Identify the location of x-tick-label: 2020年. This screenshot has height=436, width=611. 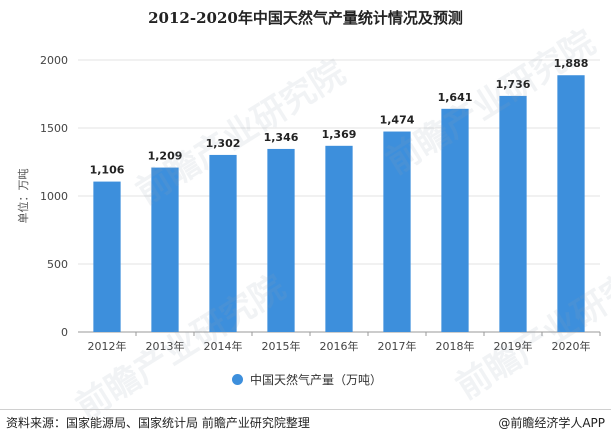
(571, 346).